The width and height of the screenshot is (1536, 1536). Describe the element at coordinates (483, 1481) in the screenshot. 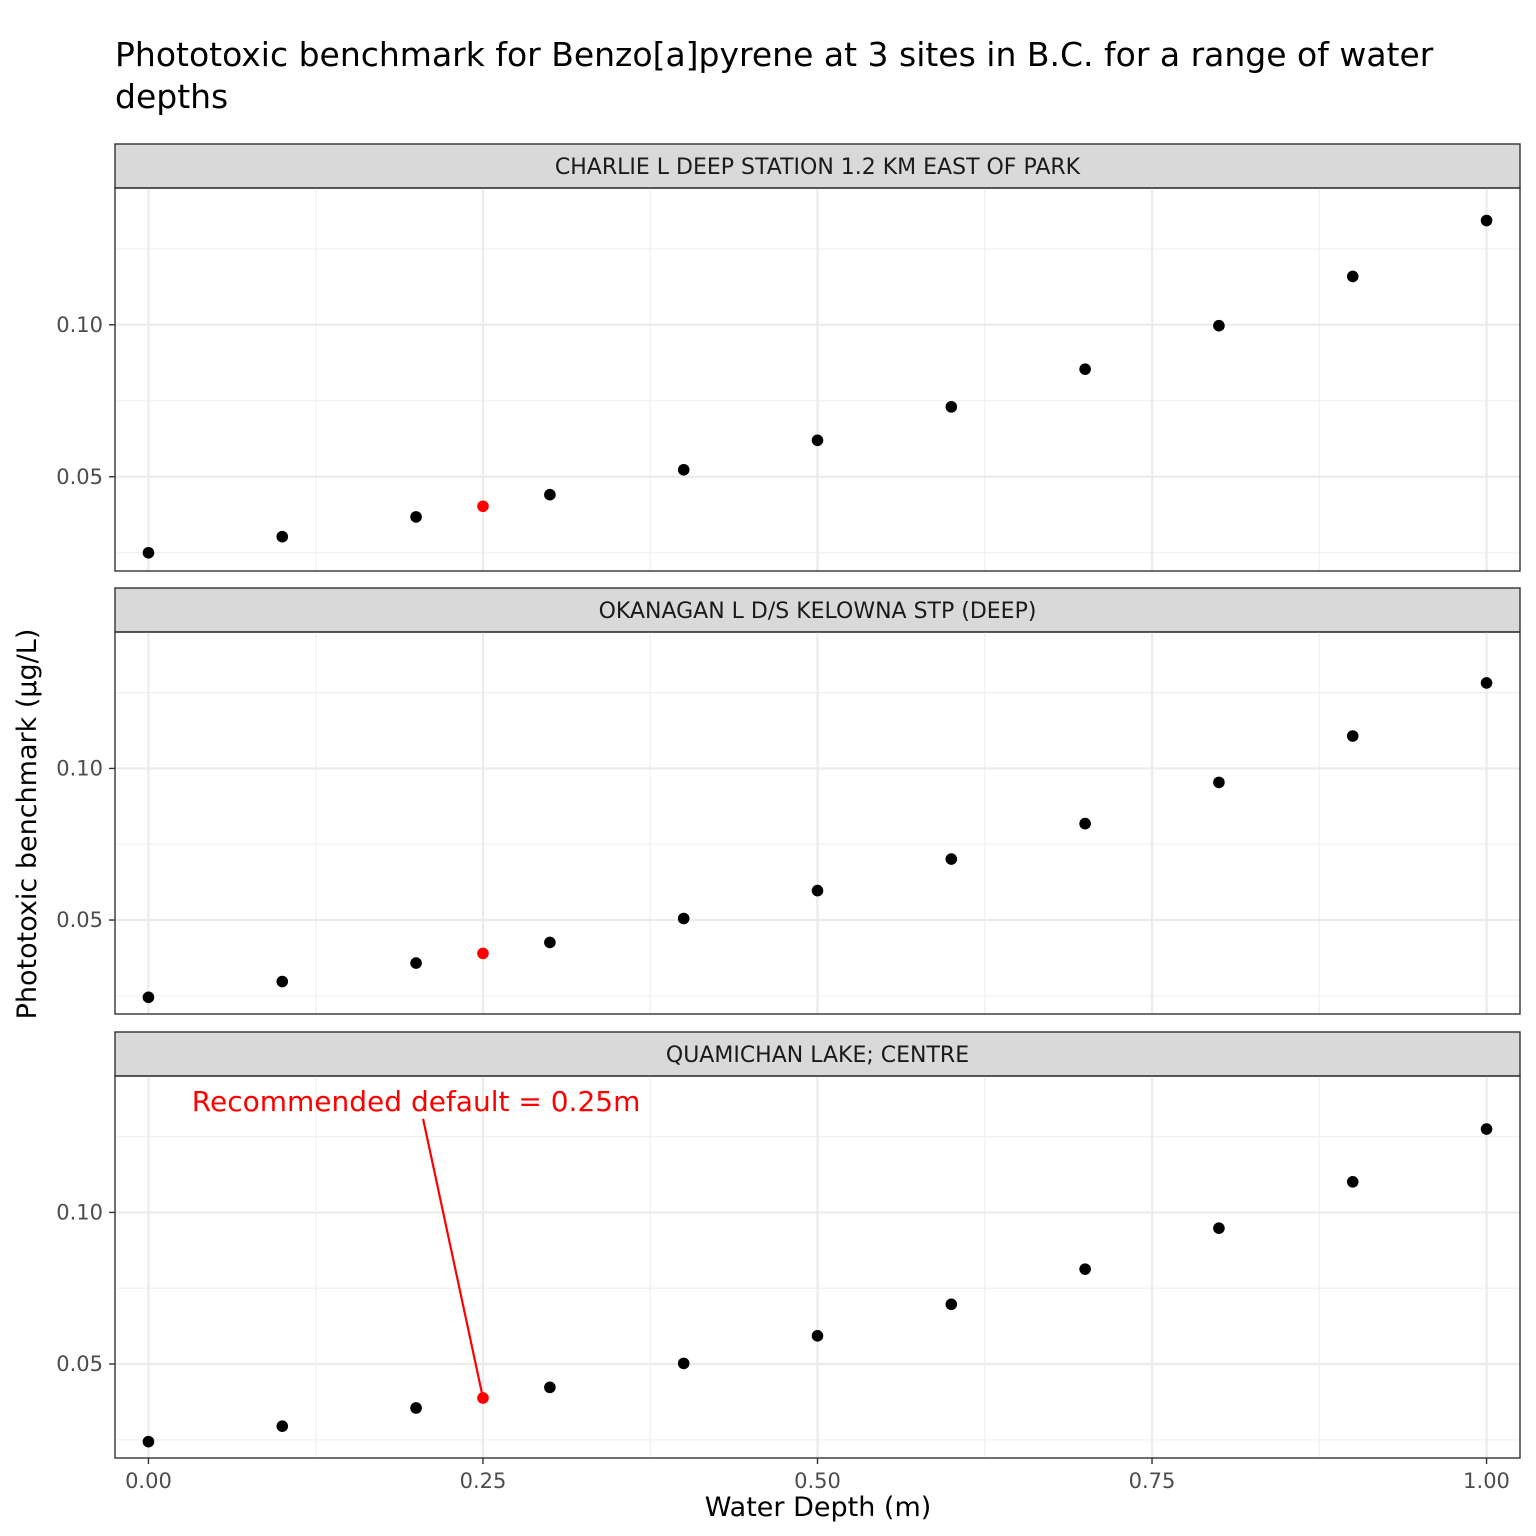

I see `x-tick-label: 0.25` at that location.